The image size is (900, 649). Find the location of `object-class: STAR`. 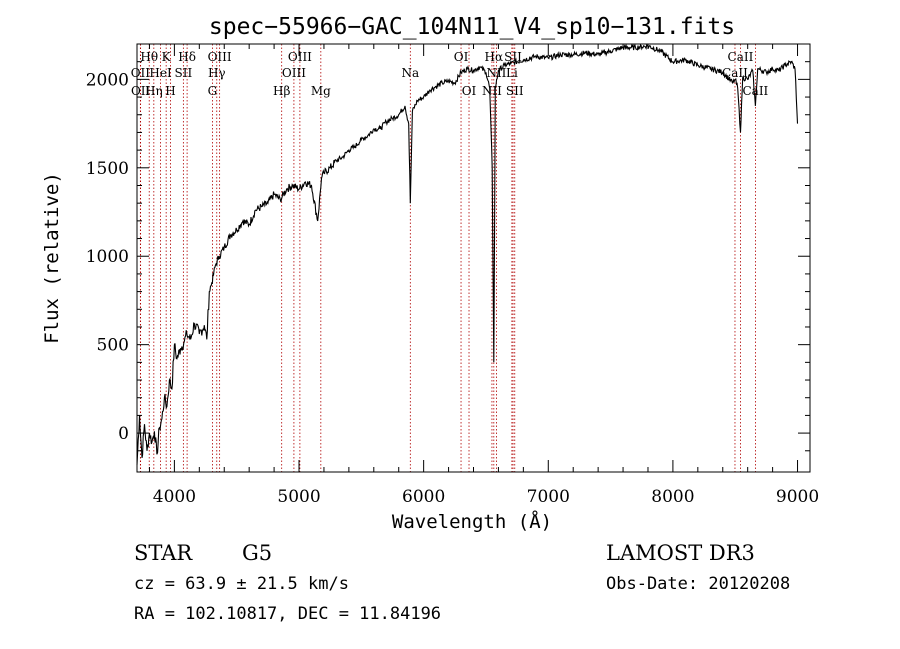

object-class: STAR is located at coordinates (163, 553).